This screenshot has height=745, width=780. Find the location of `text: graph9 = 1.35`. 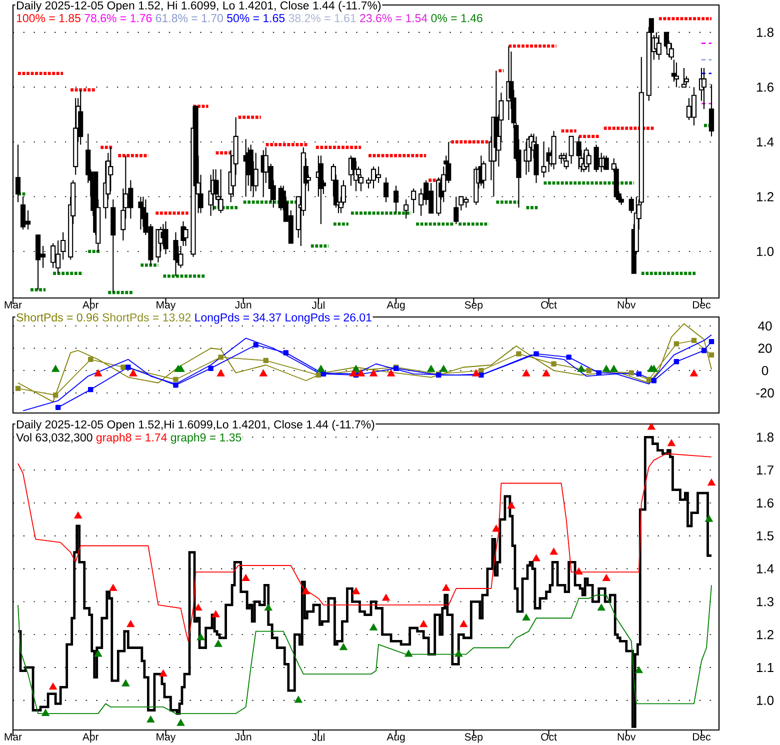

text: graph9 = 1.35 is located at coordinates (206, 438).